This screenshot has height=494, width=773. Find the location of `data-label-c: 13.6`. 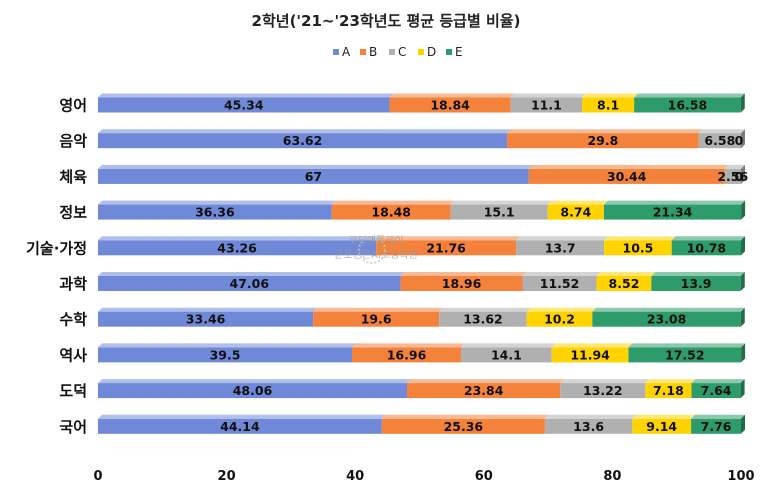

data-label-c: 13.6 is located at coordinates (588, 426).